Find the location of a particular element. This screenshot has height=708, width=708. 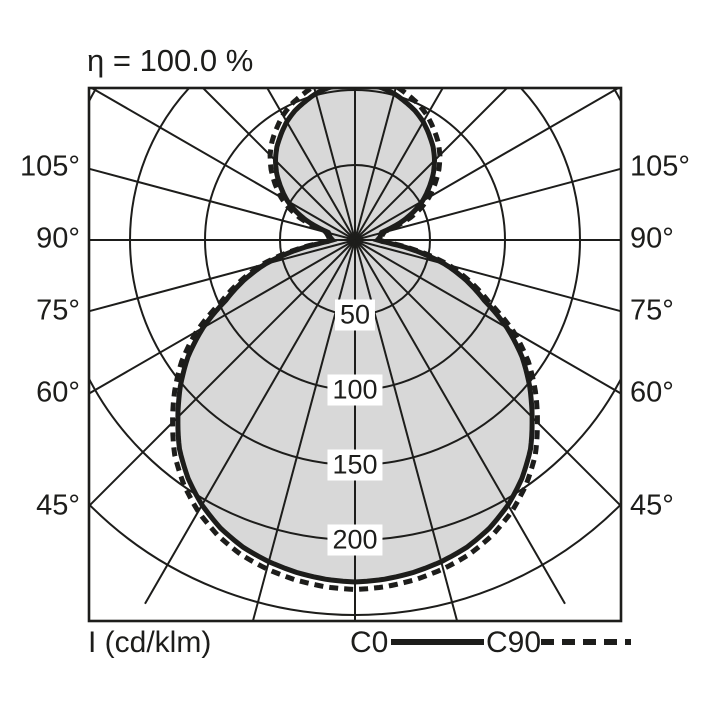

efficiency-title: η = 100.0 % is located at coordinates (170, 60).